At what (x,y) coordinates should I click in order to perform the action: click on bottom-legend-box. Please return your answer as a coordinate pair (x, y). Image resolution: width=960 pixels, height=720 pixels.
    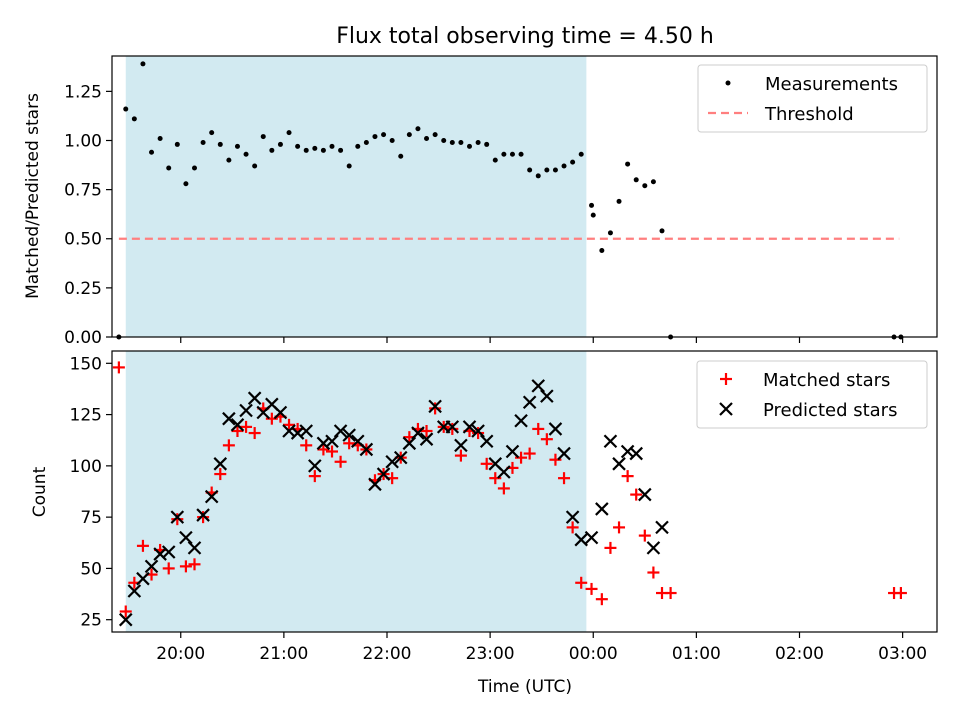
    Looking at the image, I should click on (812, 394).